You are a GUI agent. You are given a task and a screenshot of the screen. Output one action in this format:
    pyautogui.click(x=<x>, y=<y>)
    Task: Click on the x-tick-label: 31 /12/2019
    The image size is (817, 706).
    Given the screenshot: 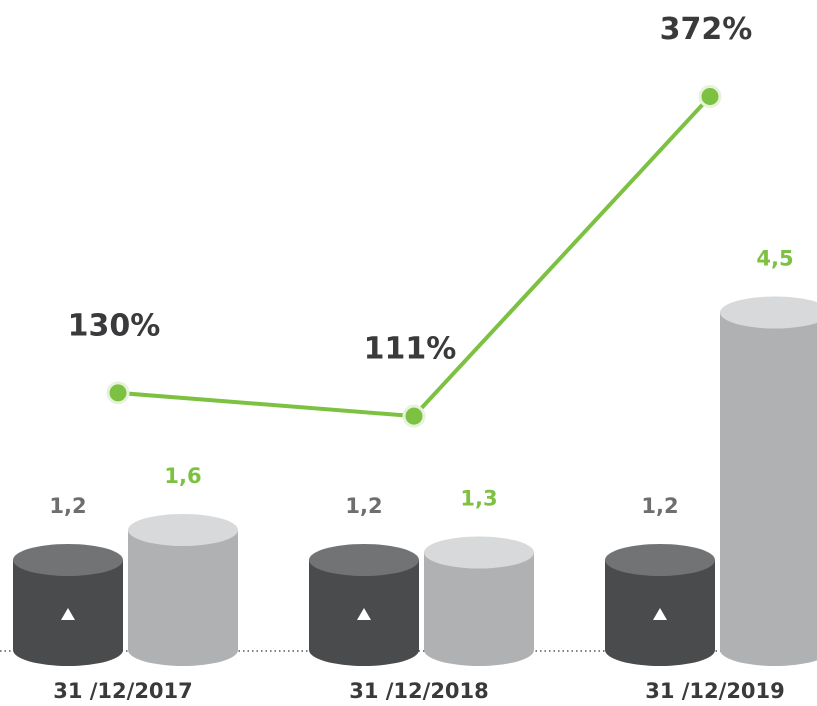 What is the action you would take?
    pyautogui.click(x=715, y=691)
    